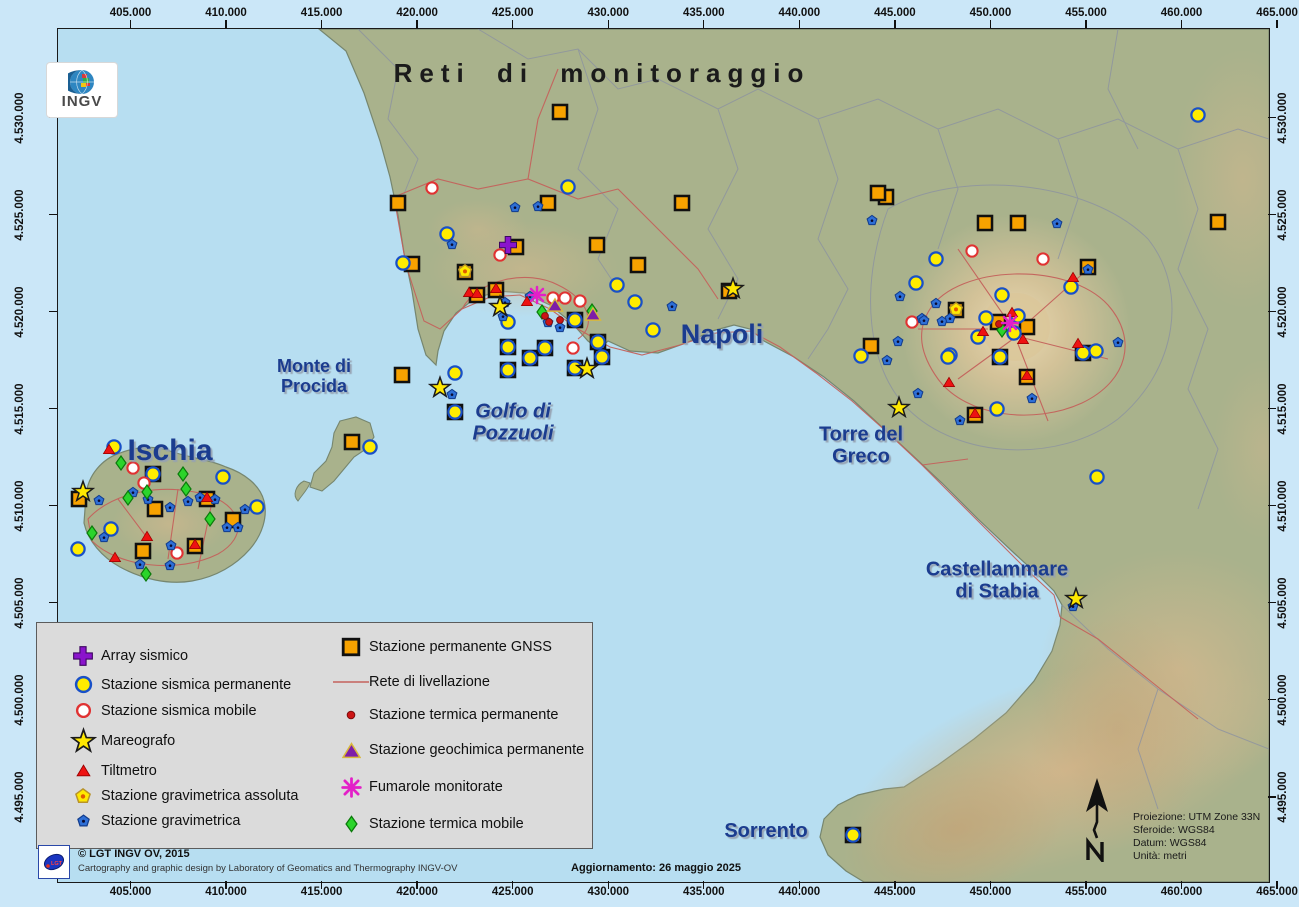  Describe the element at coordinates (997, 580) in the screenshot. I see `place-label-castellammare: Castellammare di Stabia` at that location.